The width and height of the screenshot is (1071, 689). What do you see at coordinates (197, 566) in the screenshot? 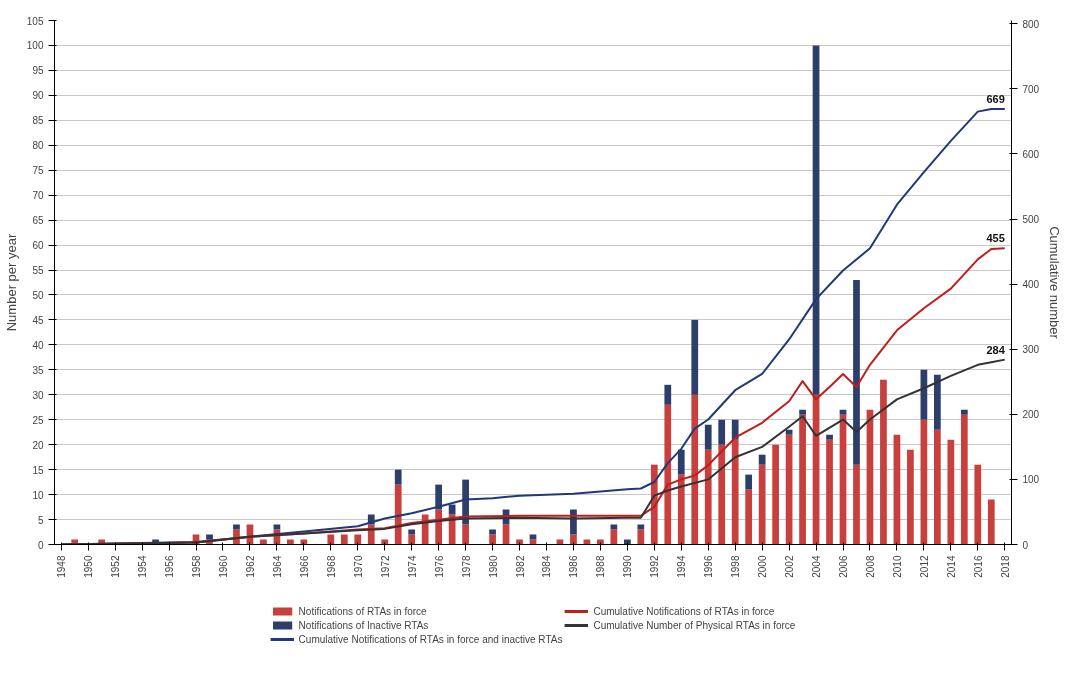
I see `x-tick-label: 1958` at bounding box center [197, 566].